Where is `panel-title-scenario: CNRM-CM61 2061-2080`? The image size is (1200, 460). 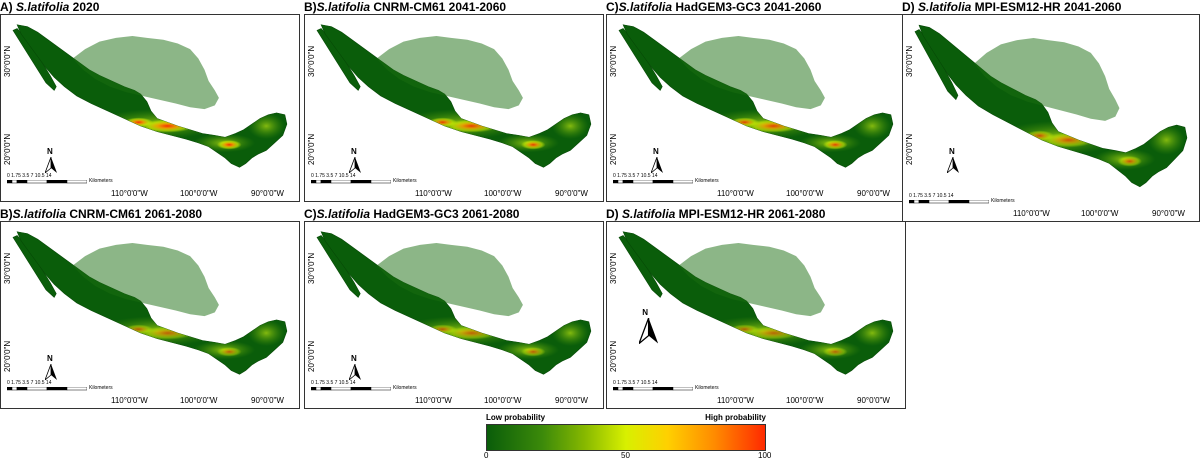 panel-title-scenario: CNRM-CM61 2061-2080 is located at coordinates (134, 214).